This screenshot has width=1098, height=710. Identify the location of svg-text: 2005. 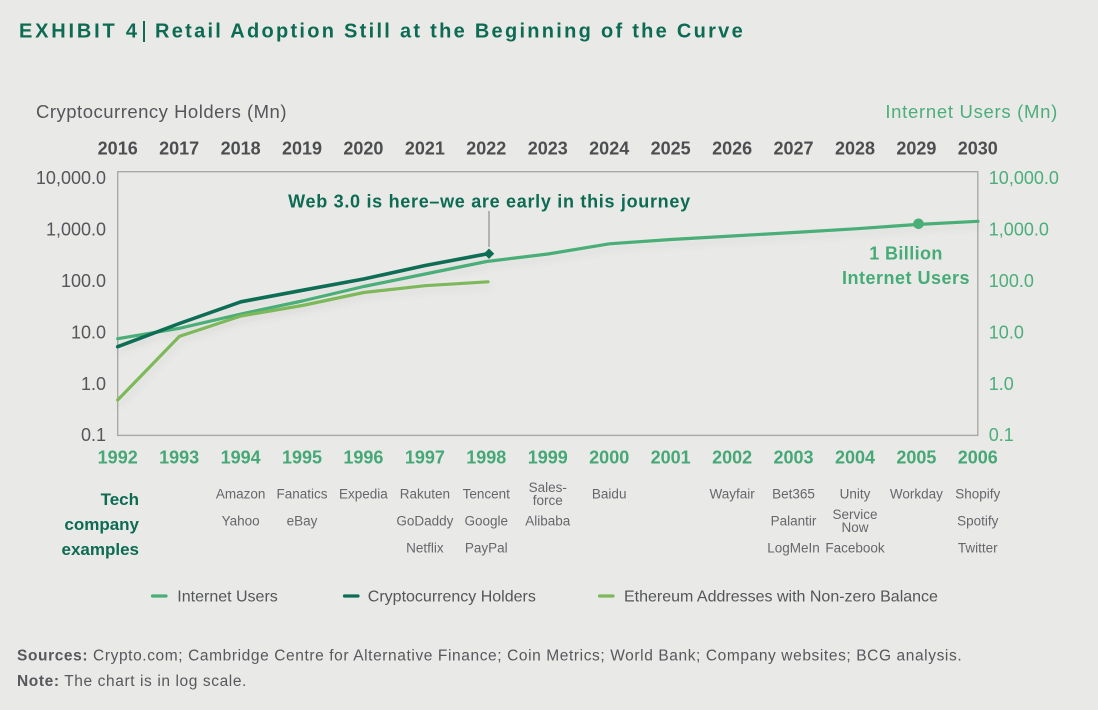
(916, 458).